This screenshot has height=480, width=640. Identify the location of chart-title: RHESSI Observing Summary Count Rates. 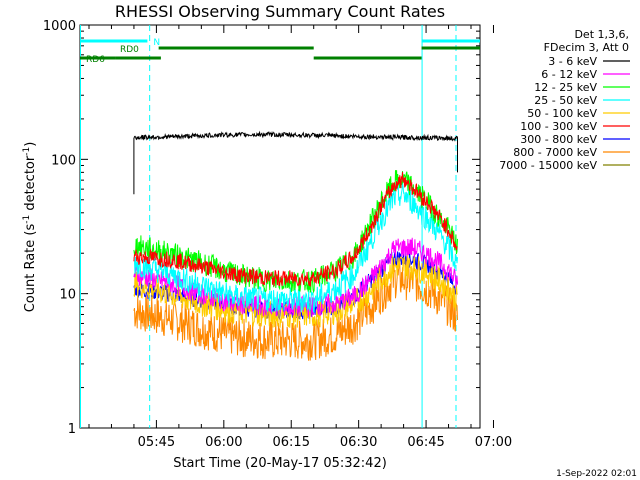
(280, 11).